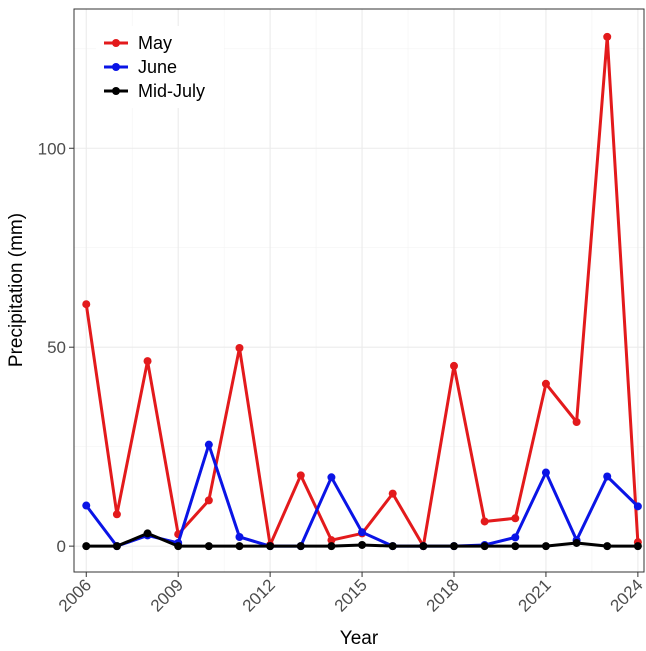  Describe the element at coordinates (52, 148) in the screenshot. I see `y-tick-label: 100` at that location.